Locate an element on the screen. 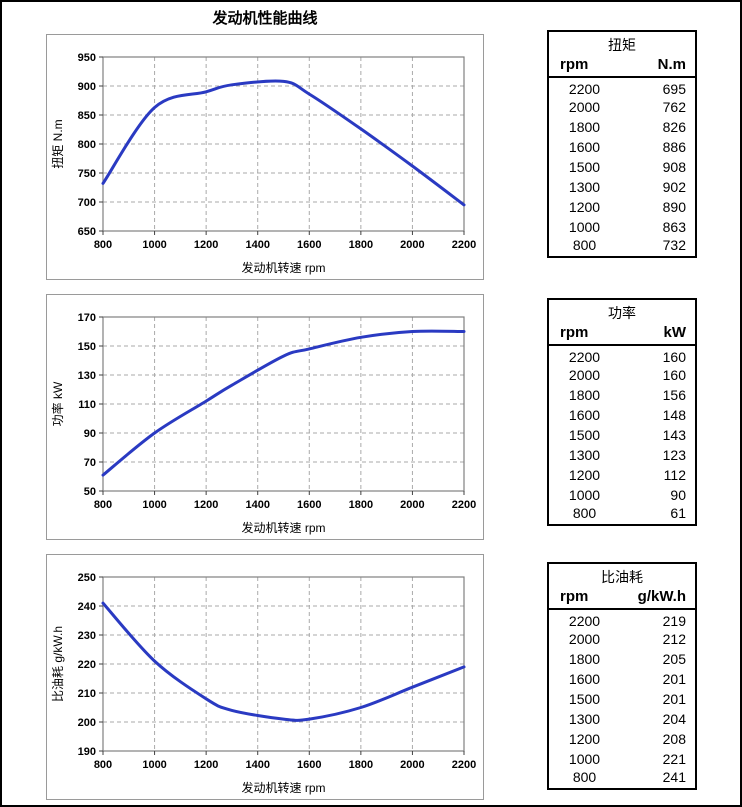  y-tick-label: 650 is located at coordinates (87, 232).